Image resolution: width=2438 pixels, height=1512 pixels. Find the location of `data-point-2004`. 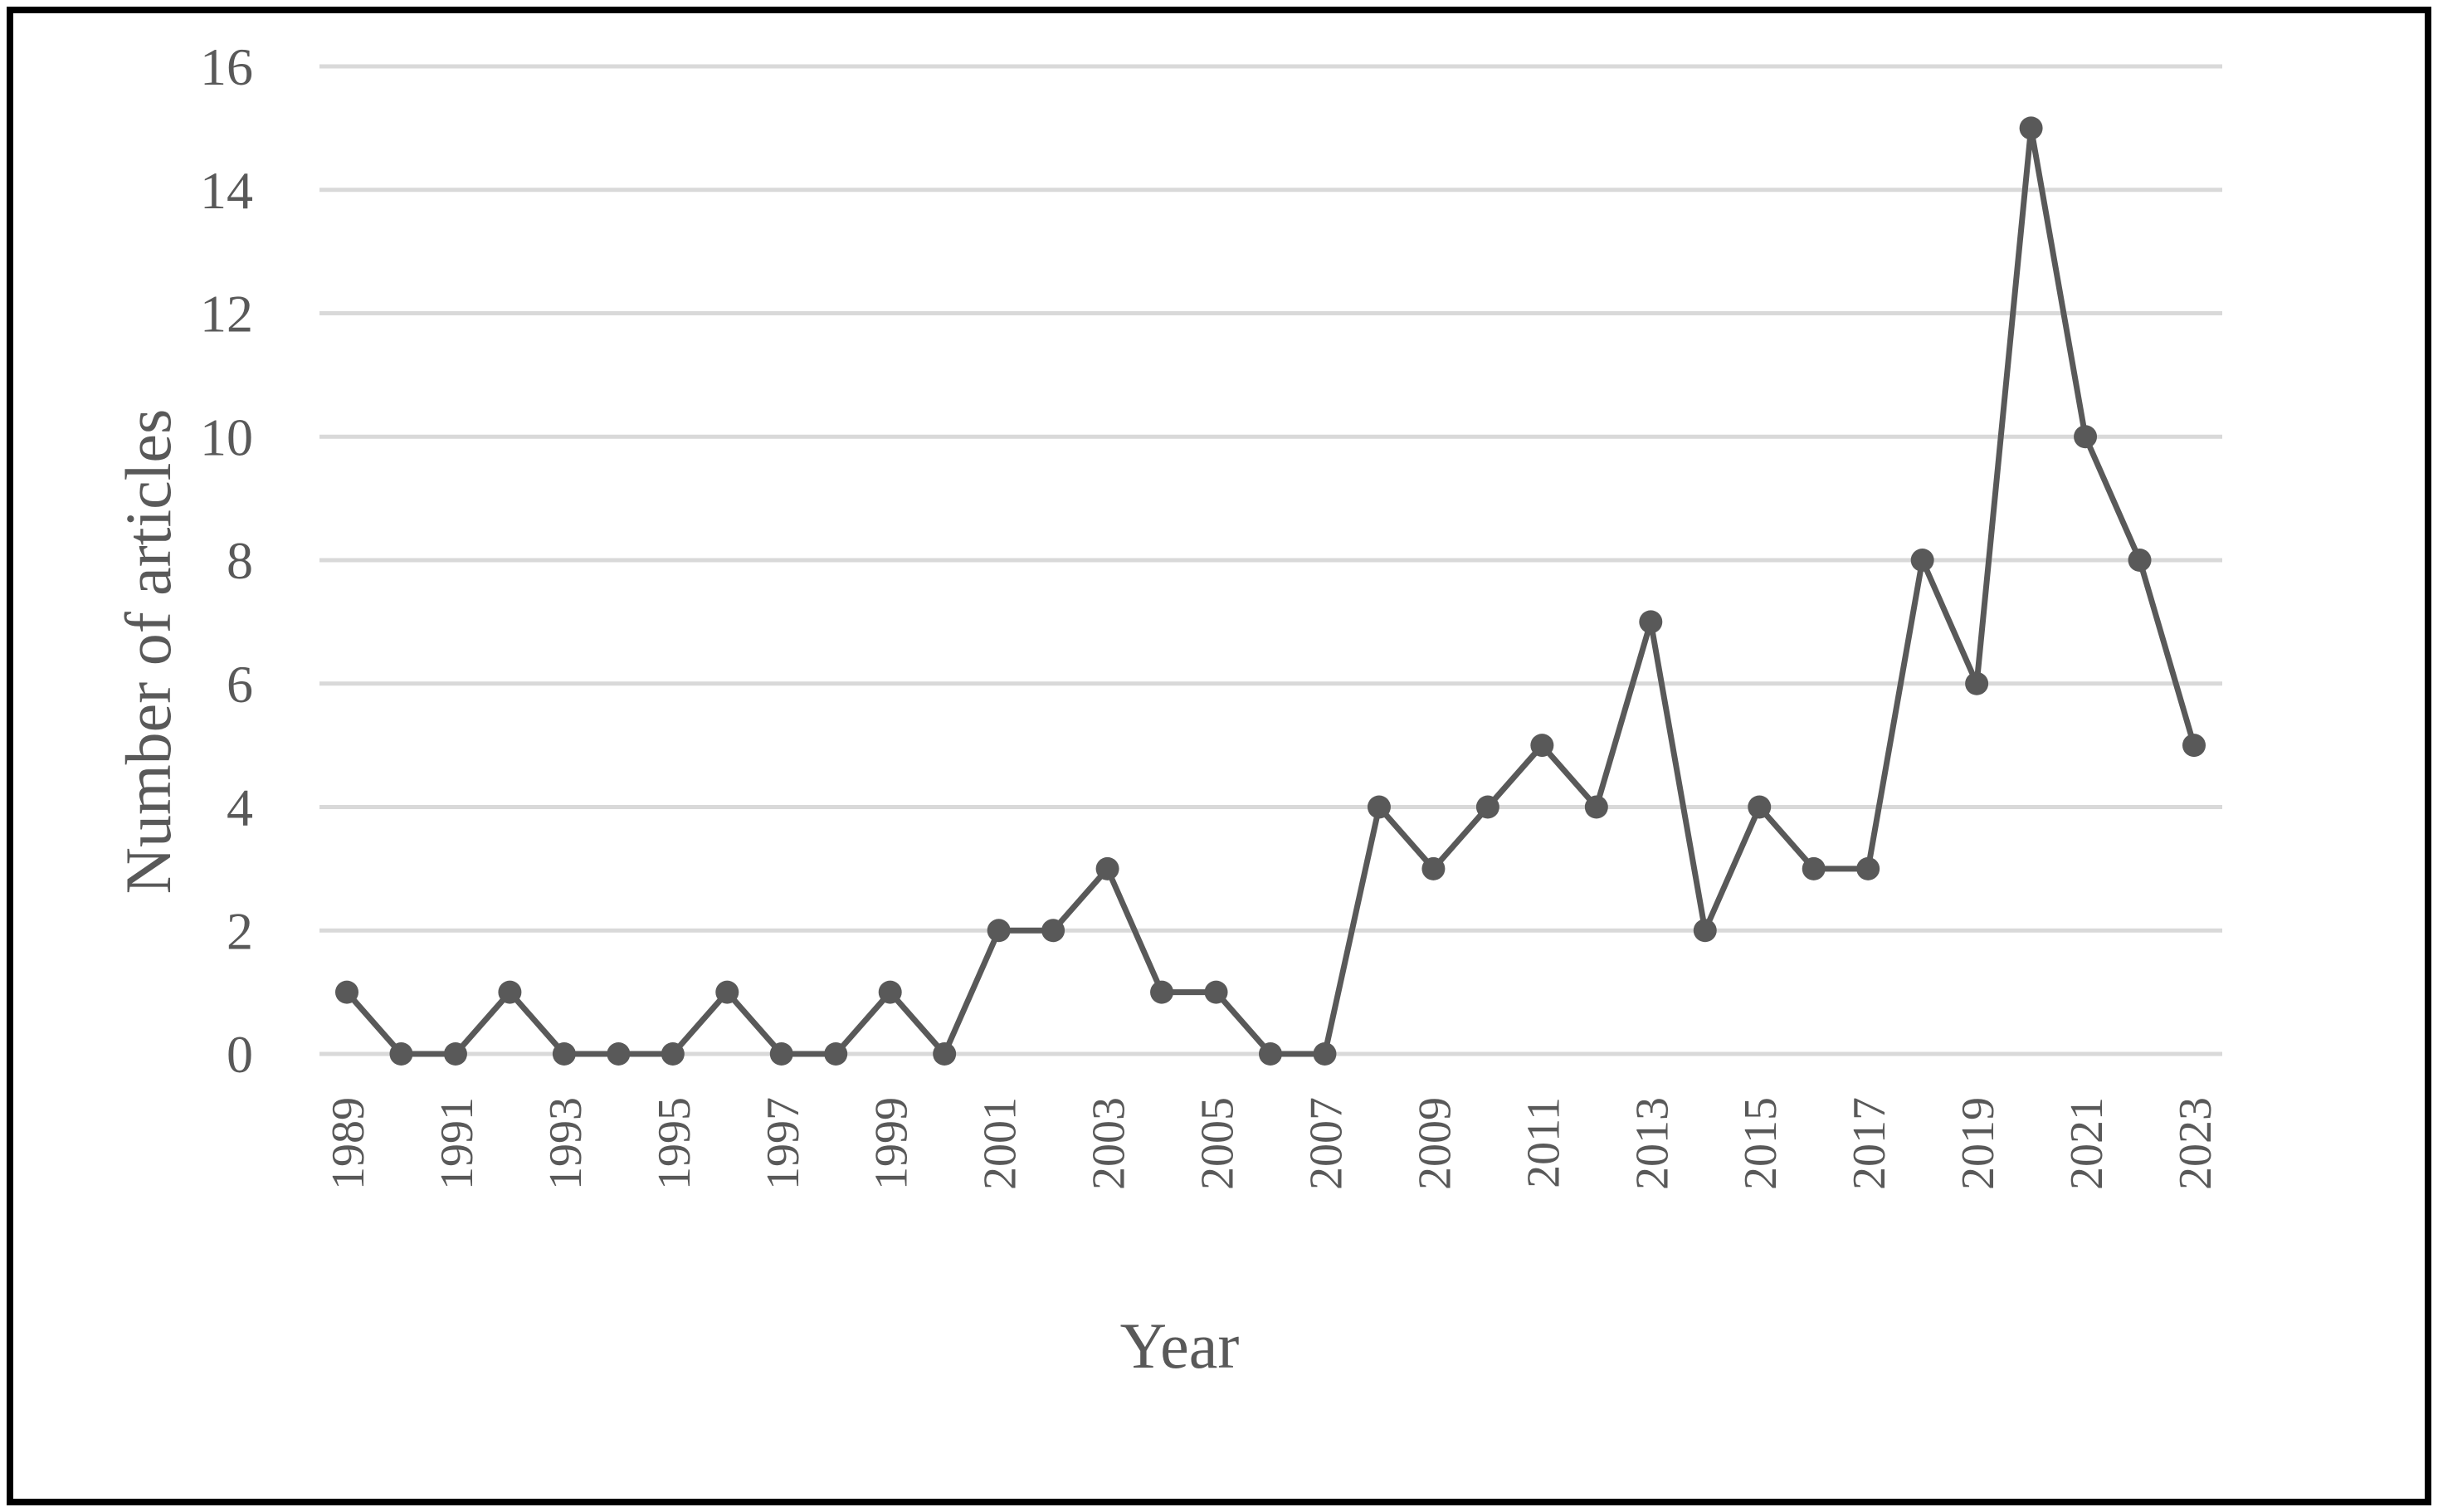

data-point-2004 is located at coordinates (1162, 992).